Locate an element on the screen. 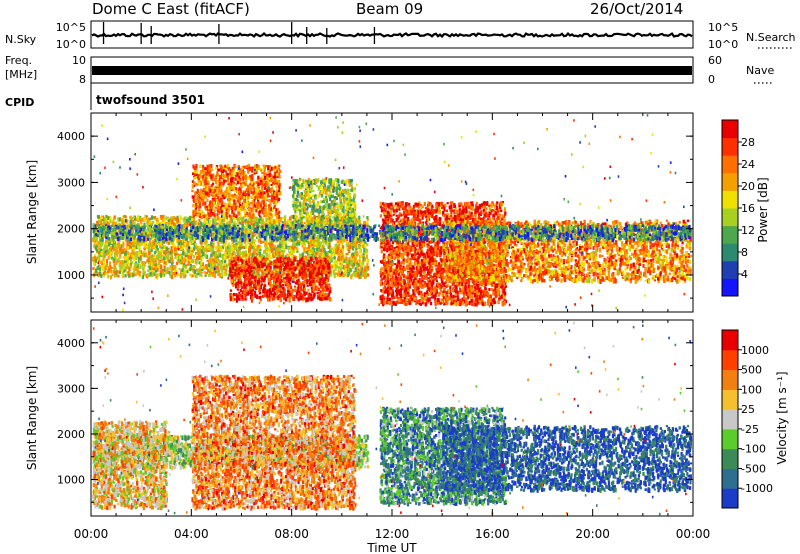 The height and width of the screenshot is (554, 800). freq-panel: Freq. [MHz] 10 8 60 0 Nave is located at coordinates (389, 70).